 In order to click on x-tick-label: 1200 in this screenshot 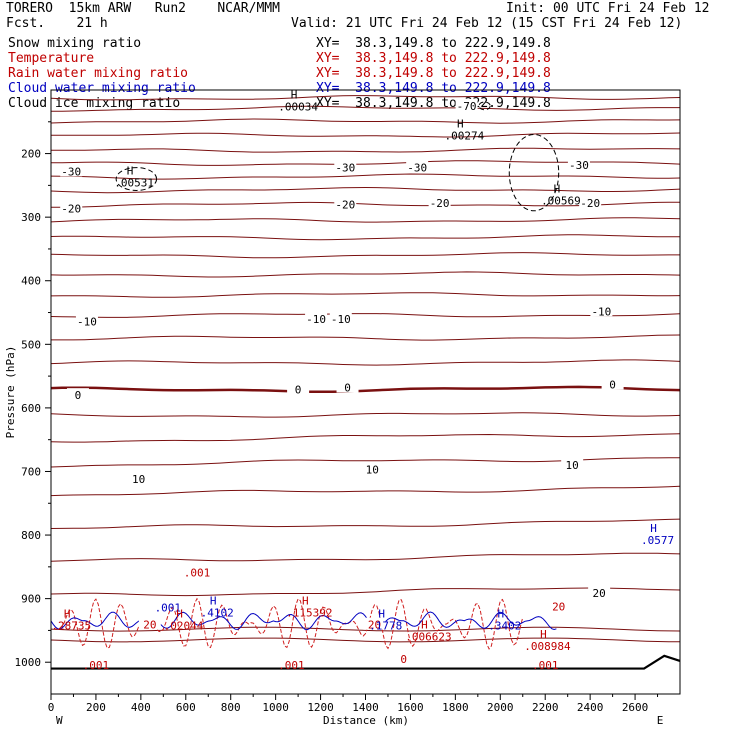, I will do `click(320, 707)`.